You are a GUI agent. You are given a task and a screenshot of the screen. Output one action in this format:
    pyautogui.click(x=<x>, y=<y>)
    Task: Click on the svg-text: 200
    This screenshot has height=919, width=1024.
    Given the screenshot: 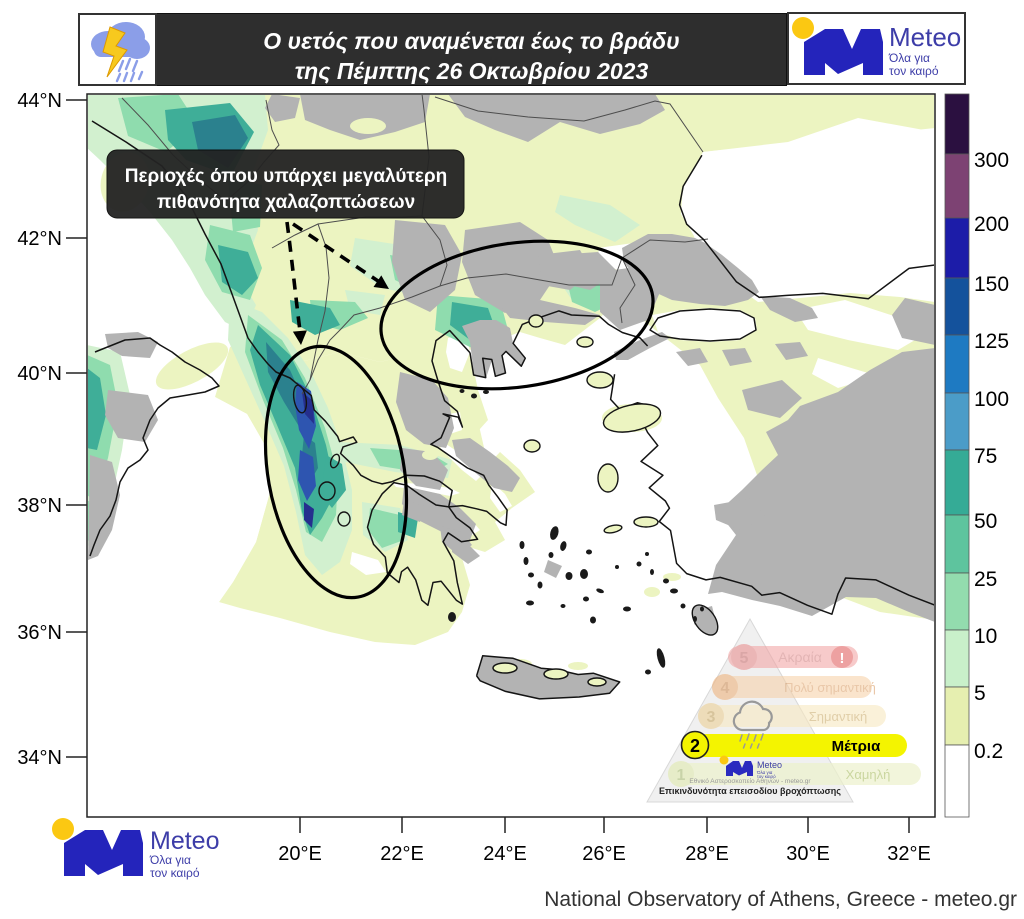 What is the action you would take?
    pyautogui.click(x=991, y=224)
    